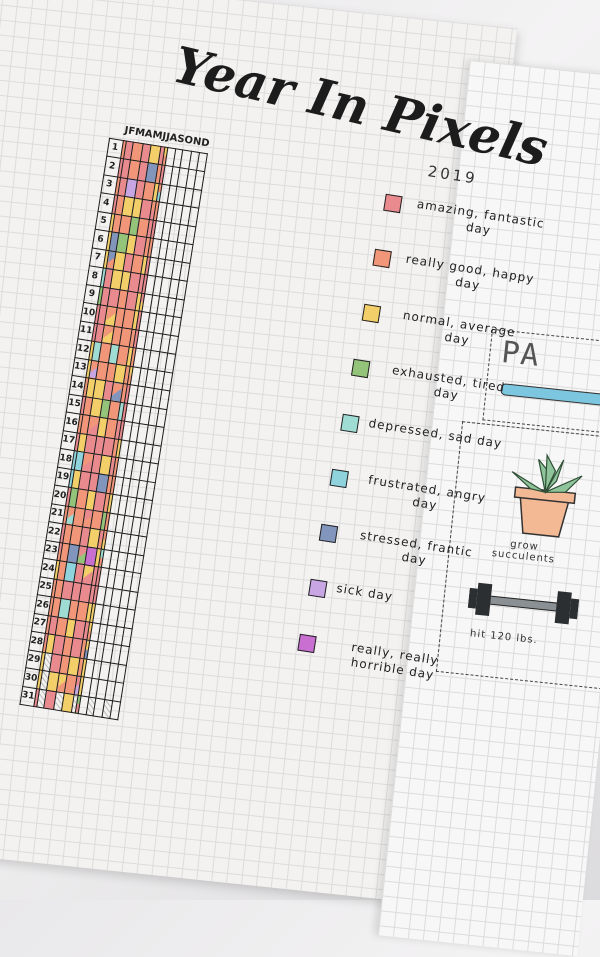 This screenshot has height=957, width=600. Describe the element at coordinates (523, 605) in the screenshot. I see `dumbbell-icon` at that location.